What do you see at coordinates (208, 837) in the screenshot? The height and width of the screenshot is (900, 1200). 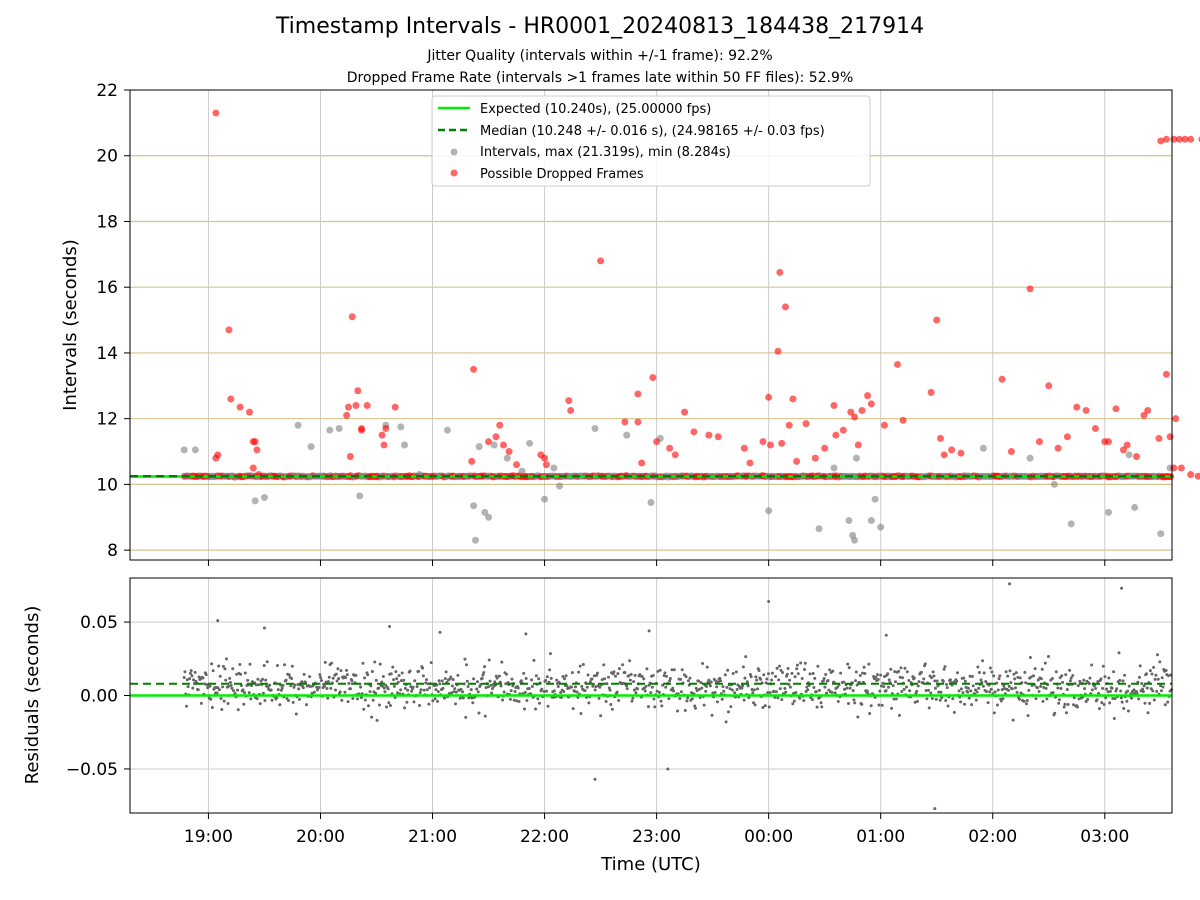 I see `x-tick-label: 19:00` at bounding box center [208, 837].